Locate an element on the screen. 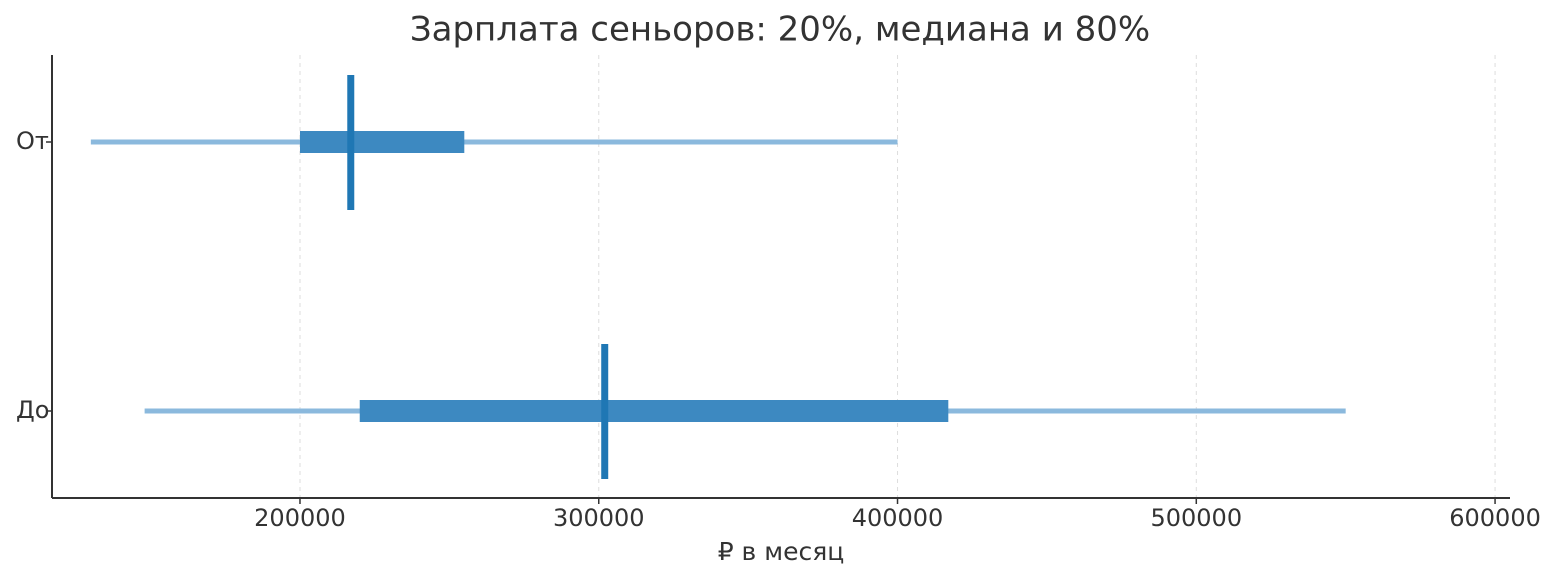  x-axis-label: ₽ в месяц is located at coordinates (781, 551).